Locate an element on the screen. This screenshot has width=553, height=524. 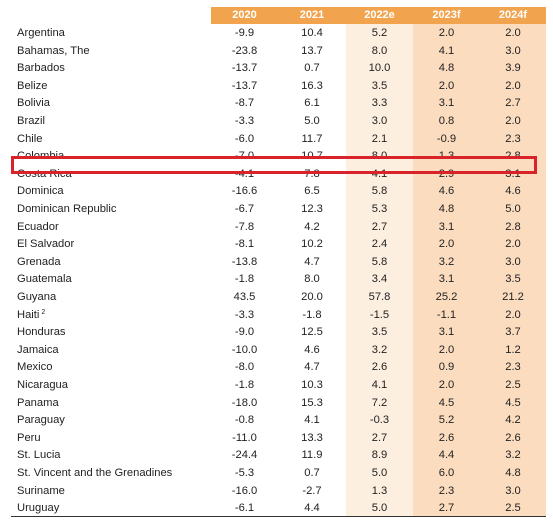
table-row: Bolivia -8.7 6.1 3.3 3.1 2.7 is located at coordinates (278, 104).